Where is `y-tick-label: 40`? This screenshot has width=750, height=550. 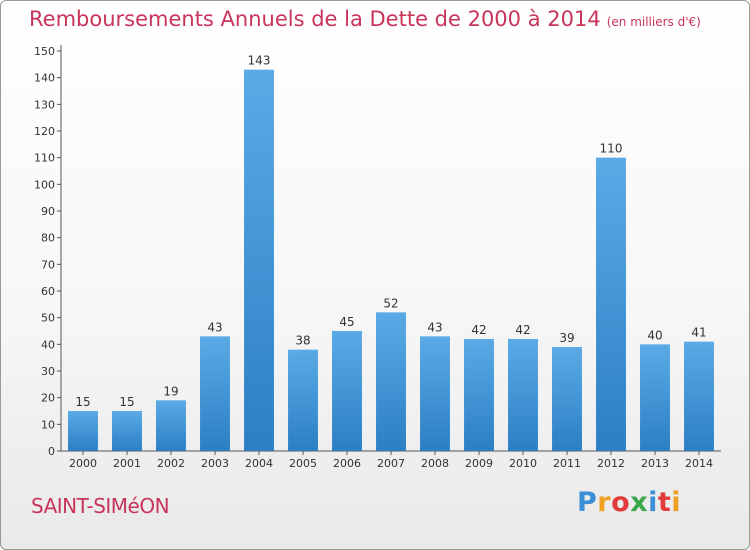 y-tick-label: 40 is located at coordinates (48, 344).